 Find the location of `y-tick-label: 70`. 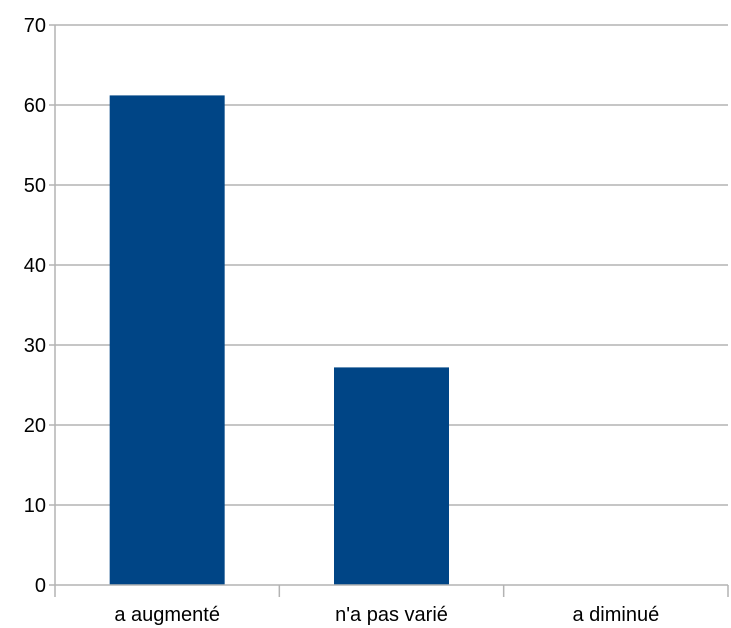

y-tick-label: 70 is located at coordinates (35, 26).